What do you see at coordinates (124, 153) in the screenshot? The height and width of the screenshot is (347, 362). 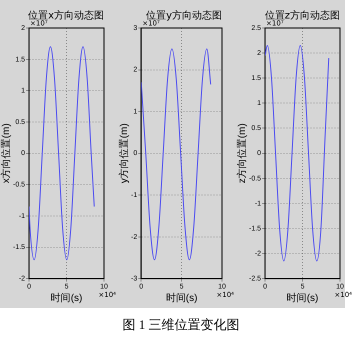 I see `y-axis-title: y方向位置(m)` at bounding box center [124, 153].